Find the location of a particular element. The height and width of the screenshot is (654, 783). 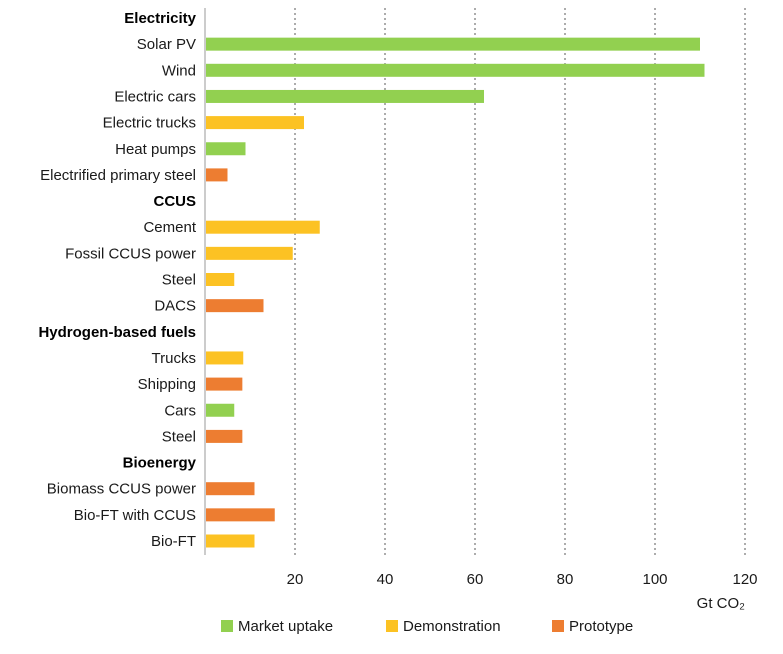

legend-label-market-uptake: Market uptake is located at coordinates (285, 626).